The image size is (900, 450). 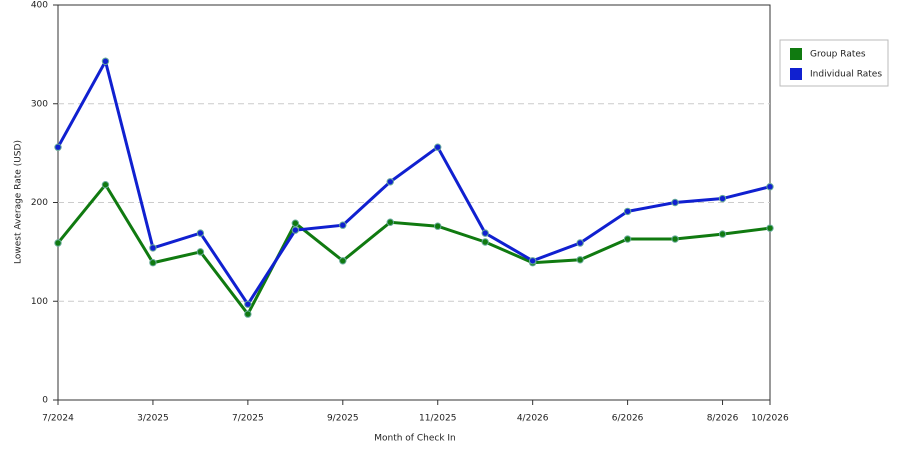 I want to click on x-tick-label: 7/2025, so click(x=248, y=419).